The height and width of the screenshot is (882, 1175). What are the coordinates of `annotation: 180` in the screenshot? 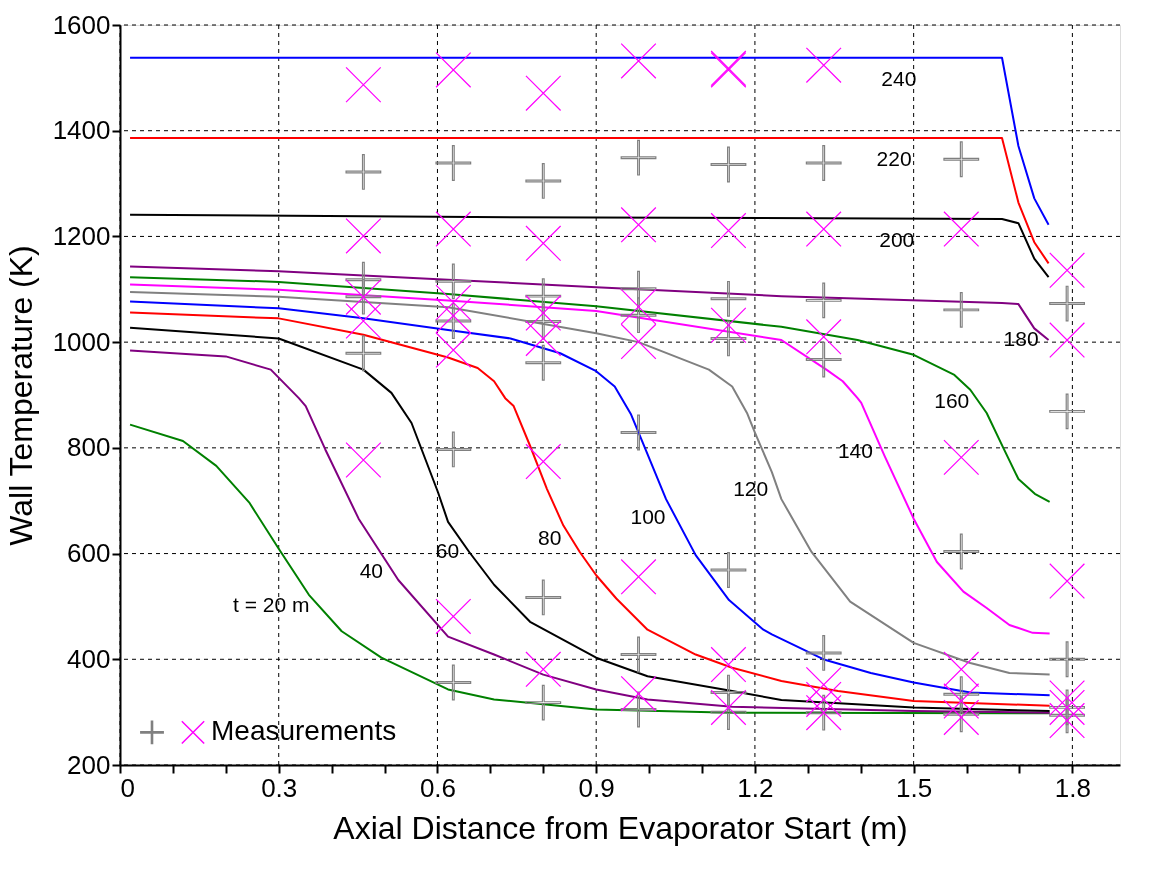 It's located at (1021, 339).